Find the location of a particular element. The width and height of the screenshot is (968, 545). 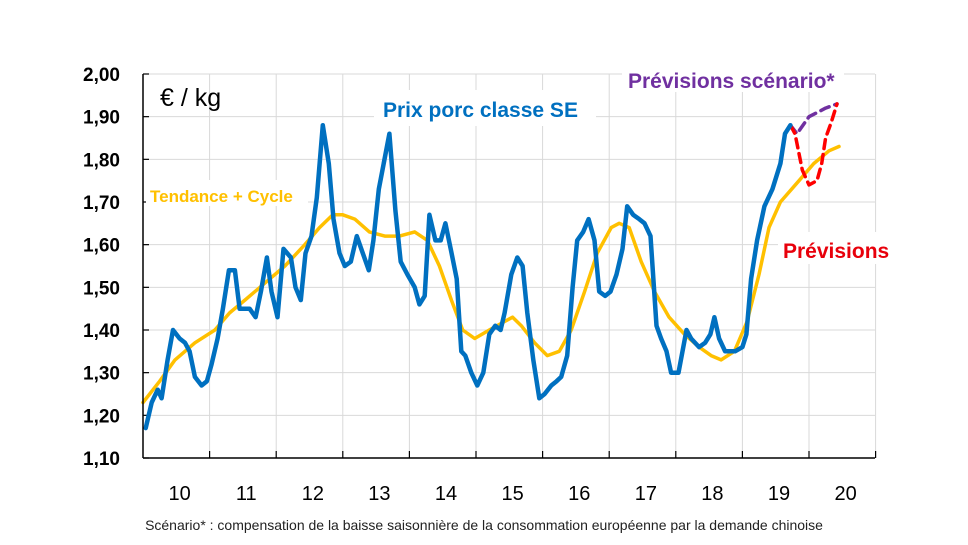

y-tick-label: 1,70 is located at coordinates (101, 203).